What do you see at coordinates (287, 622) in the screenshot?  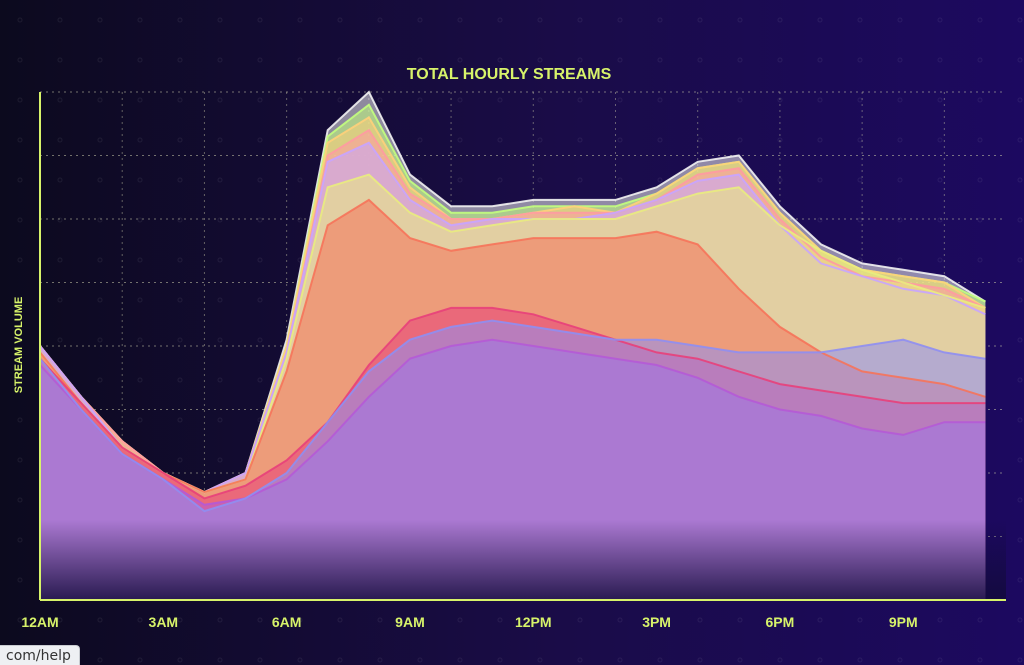 I see `x-tick-label: 6AM` at bounding box center [287, 622].